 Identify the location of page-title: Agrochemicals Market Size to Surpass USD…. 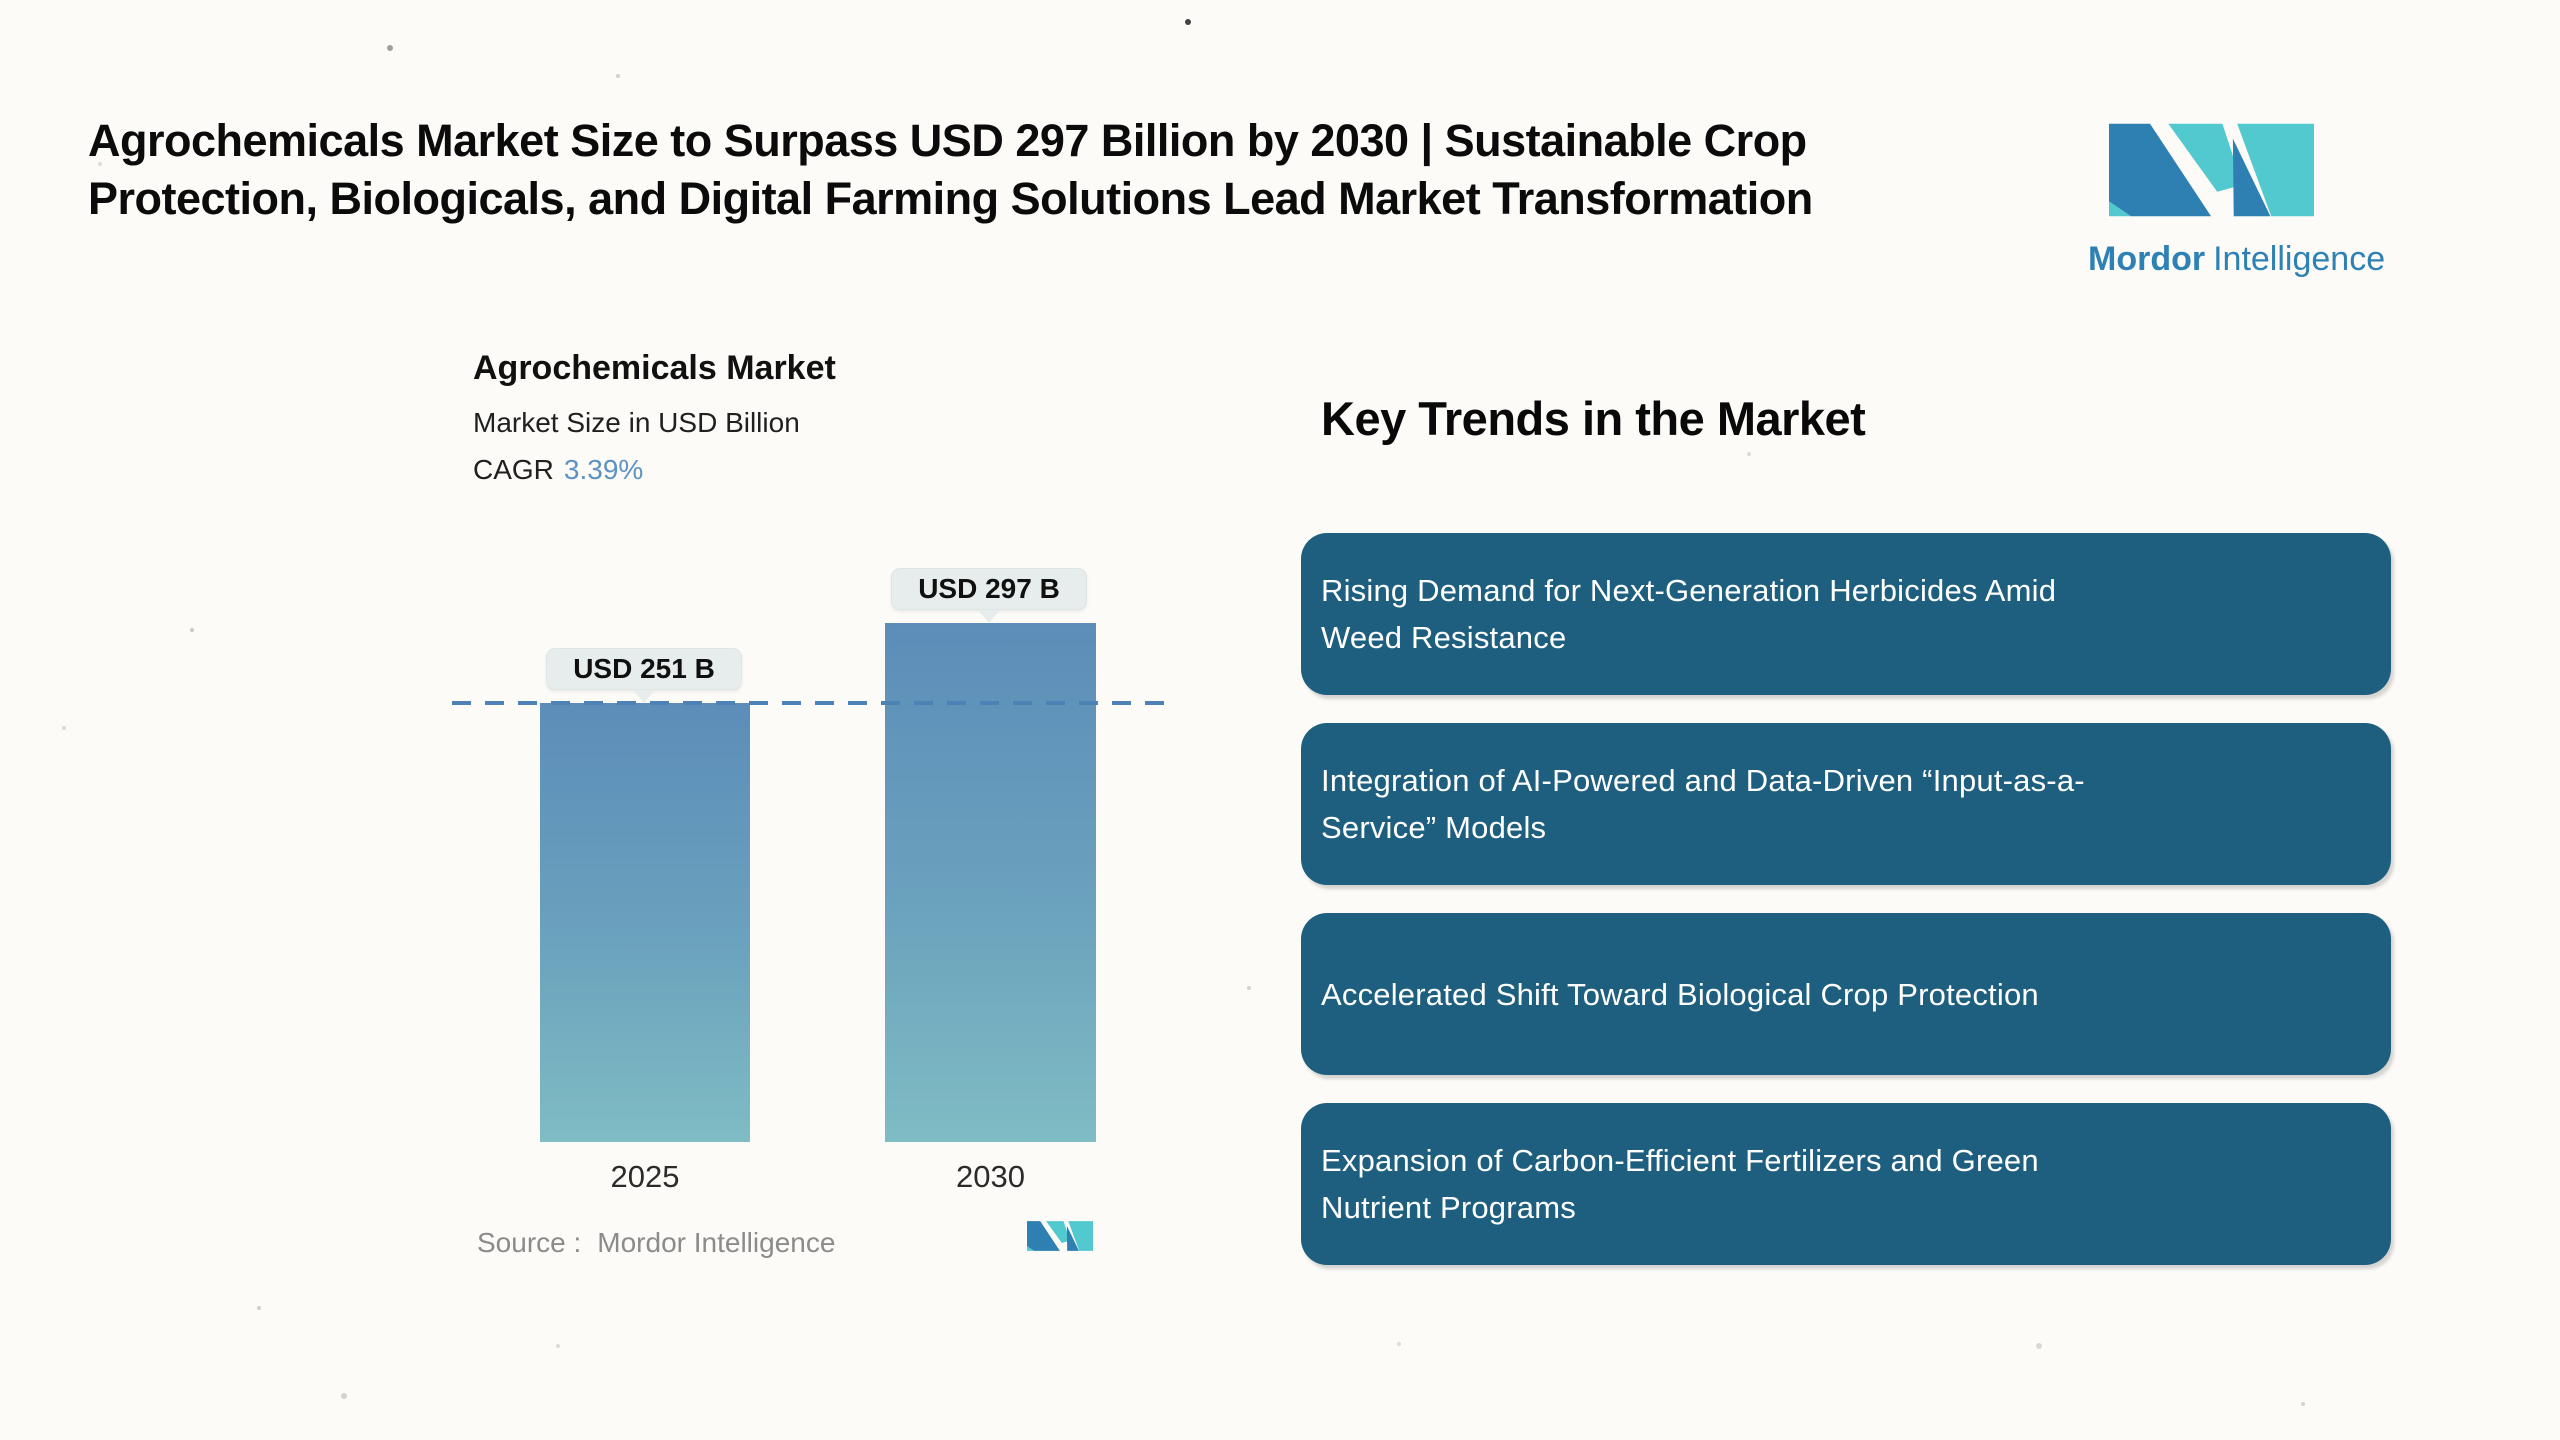
(1103, 170).